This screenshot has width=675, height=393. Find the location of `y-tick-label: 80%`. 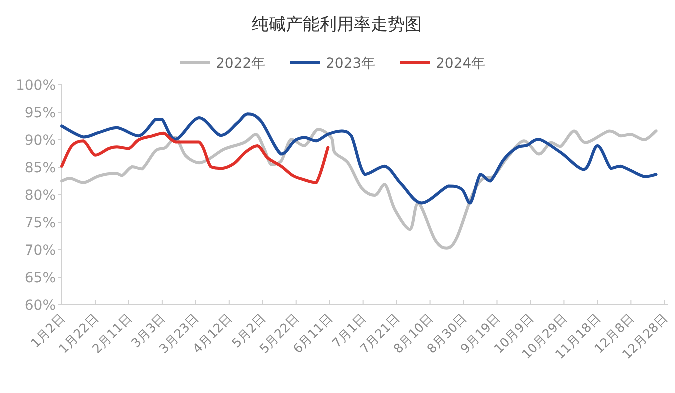

y-tick-label: 80% is located at coordinates (40, 196).